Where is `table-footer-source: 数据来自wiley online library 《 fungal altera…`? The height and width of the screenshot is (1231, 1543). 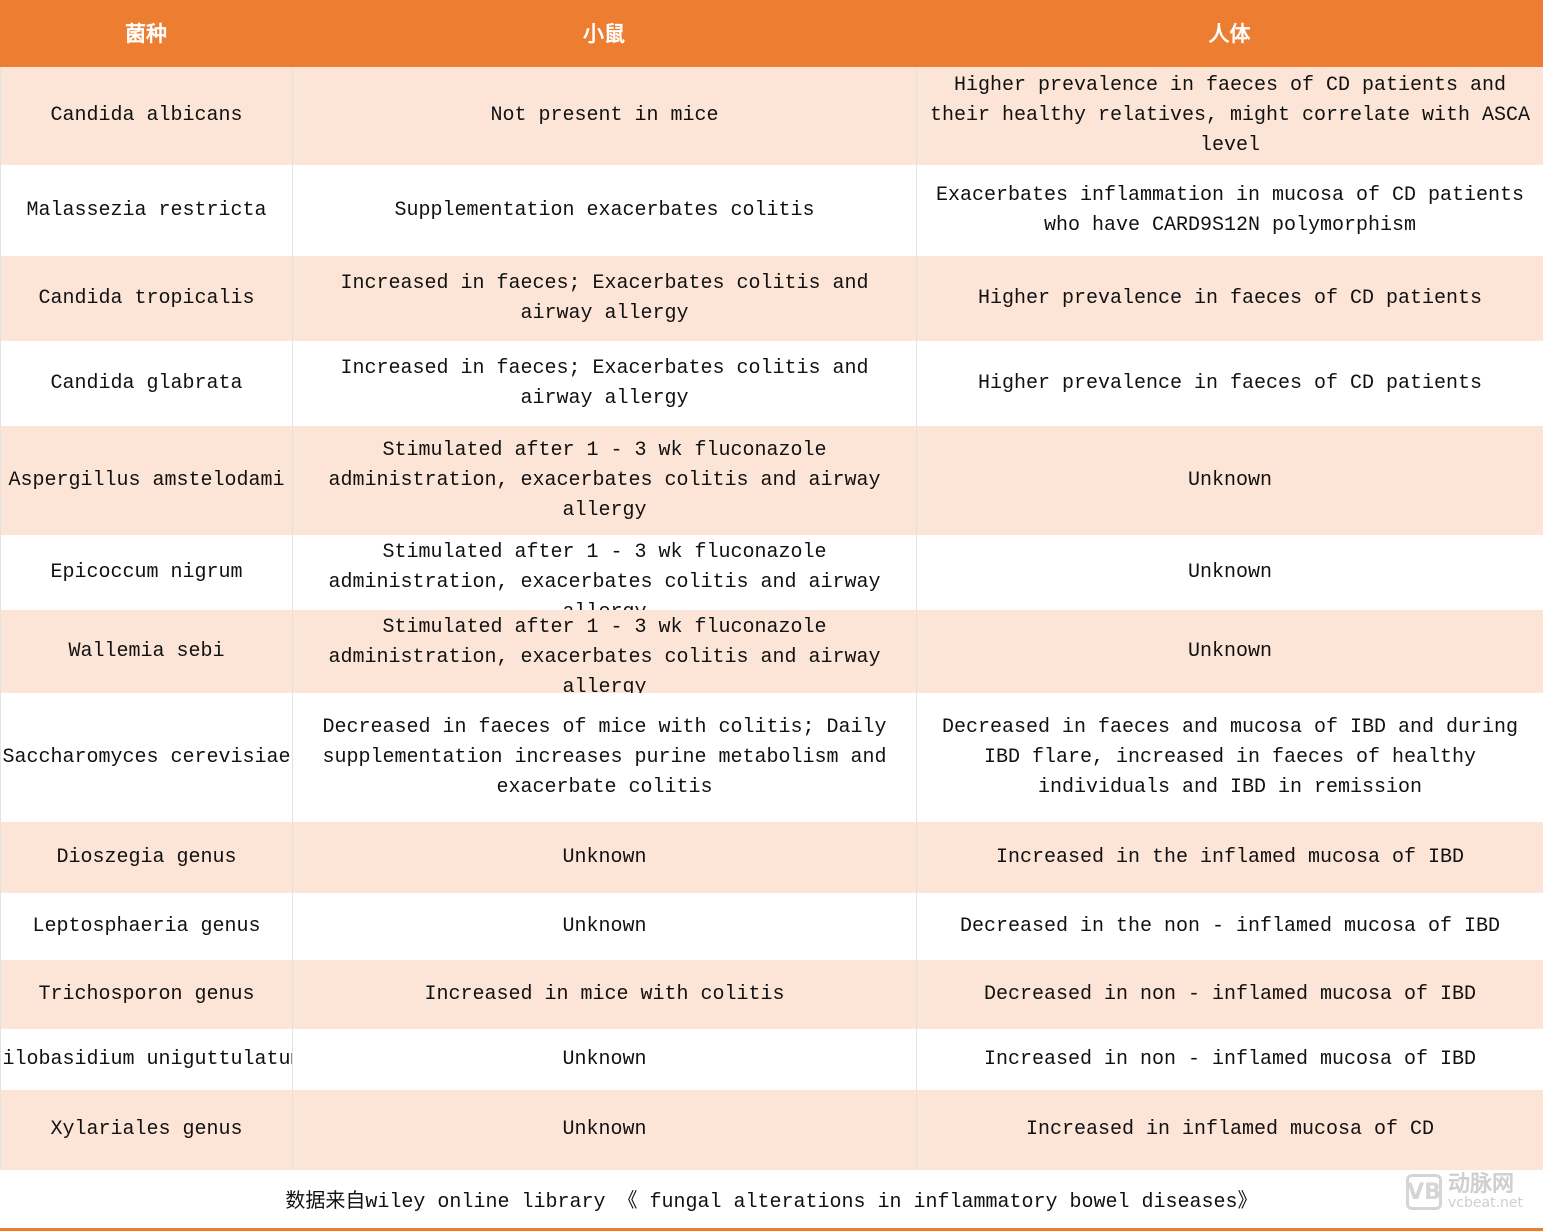 table-footer-source: 数据来自wiley online library 《 fungal altera… is located at coordinates (771, 1200).